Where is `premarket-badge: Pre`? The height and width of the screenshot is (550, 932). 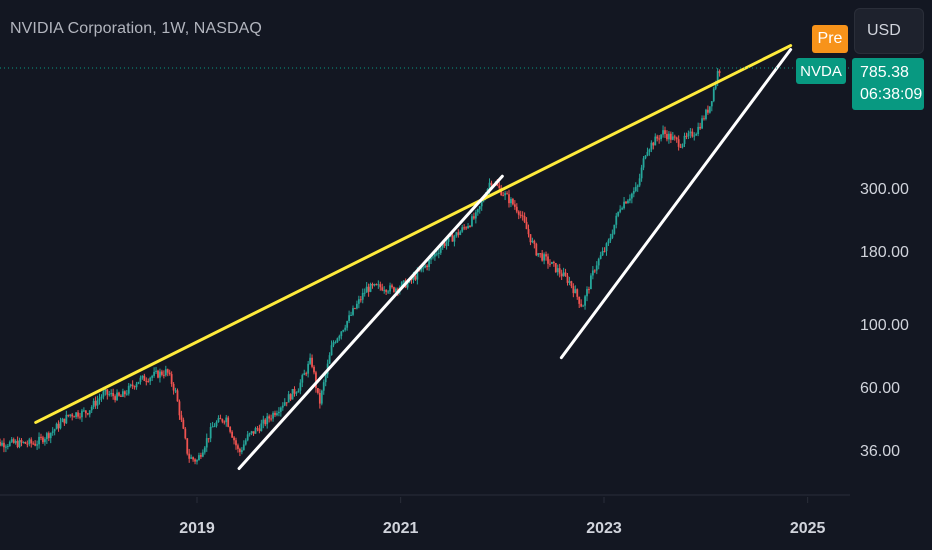
premarket-badge: Pre is located at coordinates (830, 39).